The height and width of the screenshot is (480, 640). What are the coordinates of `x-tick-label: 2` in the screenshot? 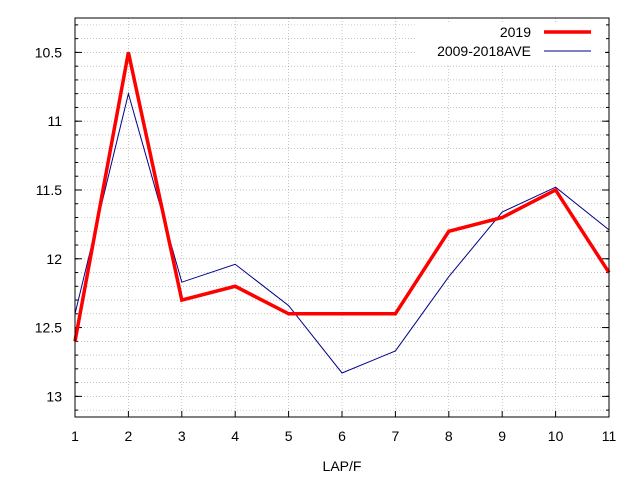 It's located at (129, 436).